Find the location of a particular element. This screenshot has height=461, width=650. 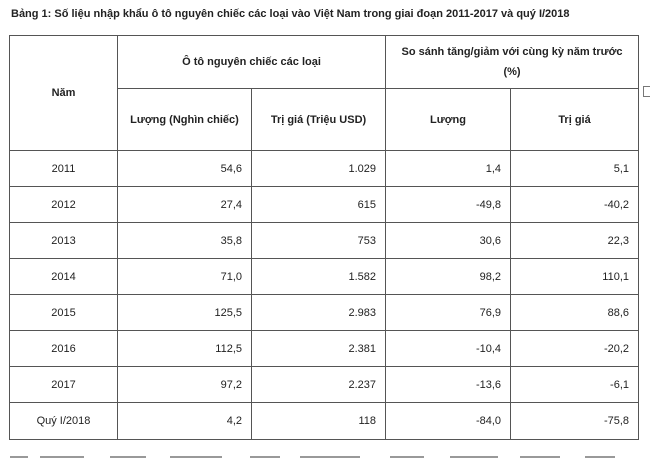

cell-value: 753 is located at coordinates (318, 240).